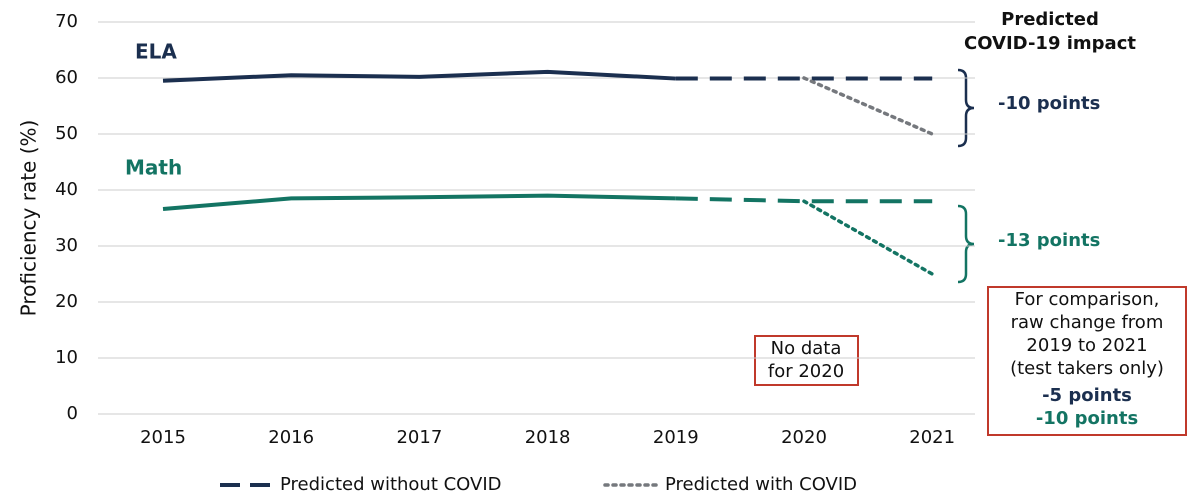 This screenshot has width=1188, height=496. Describe the element at coordinates (419, 437) in the screenshot. I see `x-tick-label: 2017` at that location.